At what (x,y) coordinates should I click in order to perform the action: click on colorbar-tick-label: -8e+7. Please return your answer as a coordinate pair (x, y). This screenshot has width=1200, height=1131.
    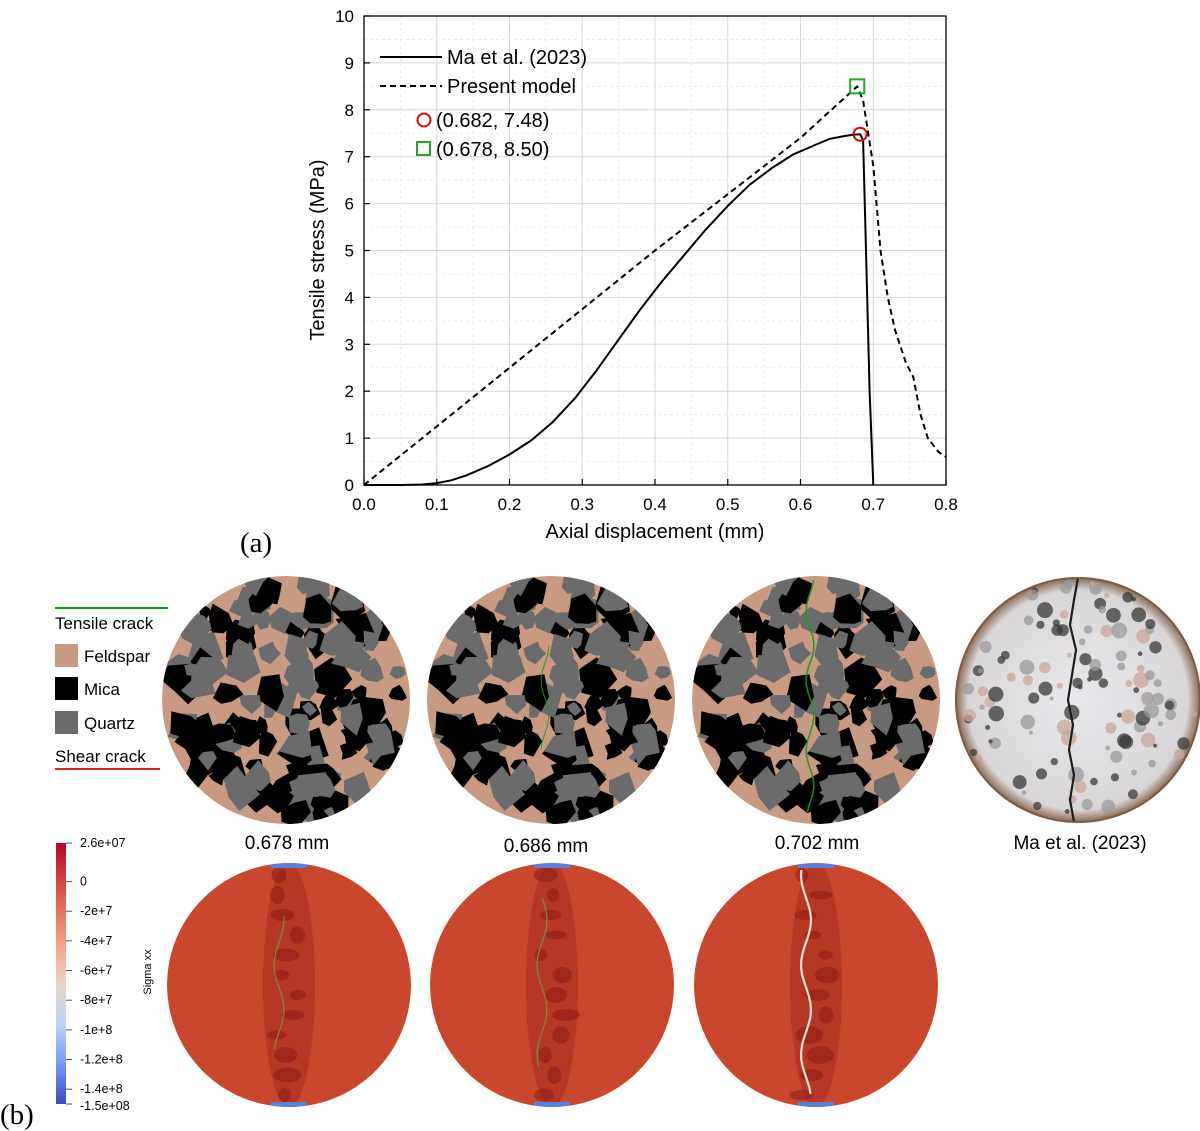
    Looking at the image, I should click on (96, 1000).